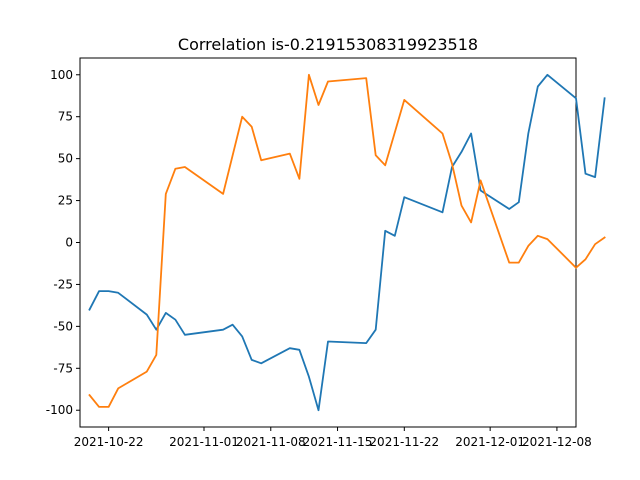  I want to click on y-tick-label: 50, so click(65, 159).